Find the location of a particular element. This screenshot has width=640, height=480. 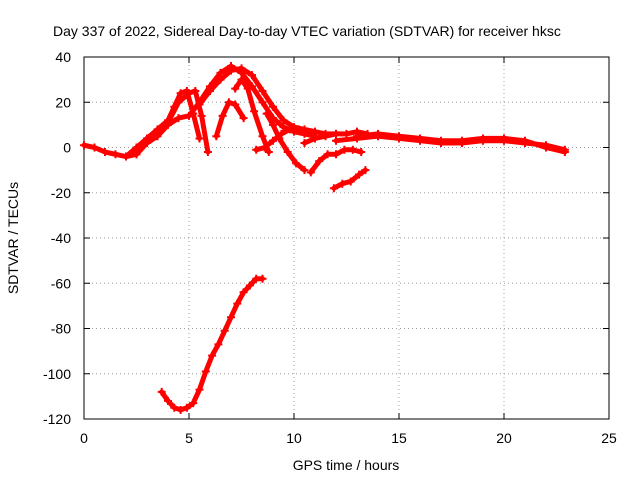

y-tick-label: 20 is located at coordinates (63, 102).